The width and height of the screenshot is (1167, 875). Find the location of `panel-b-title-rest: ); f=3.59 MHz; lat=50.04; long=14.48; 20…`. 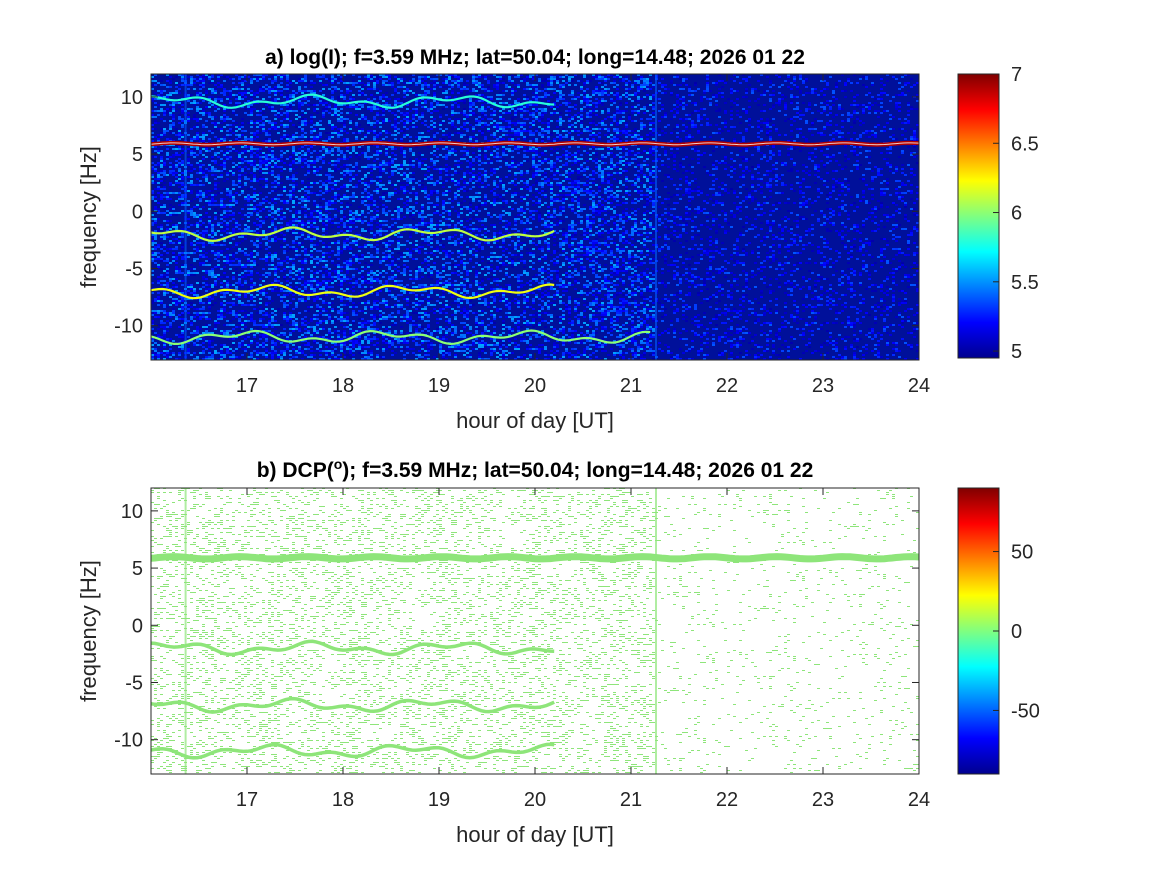

panel-b-title-rest: ); f=3.59 MHz; lat=50.04; long=14.48; 20… is located at coordinates (577, 470).